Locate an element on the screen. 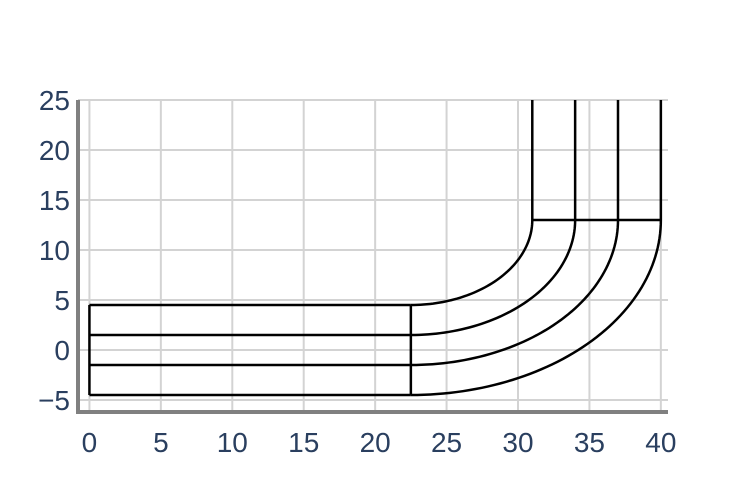 The height and width of the screenshot is (491, 750). y-tick-label: 20 is located at coordinates (54, 150).